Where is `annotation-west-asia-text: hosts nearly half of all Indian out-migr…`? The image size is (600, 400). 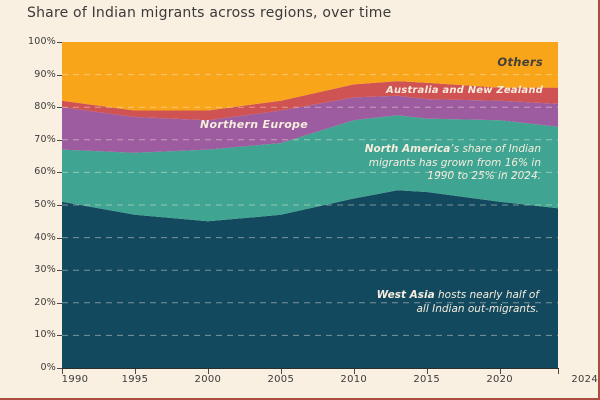
annotation-west-asia-text: hosts nearly half of all Indian out-migr… is located at coordinates (478, 302).